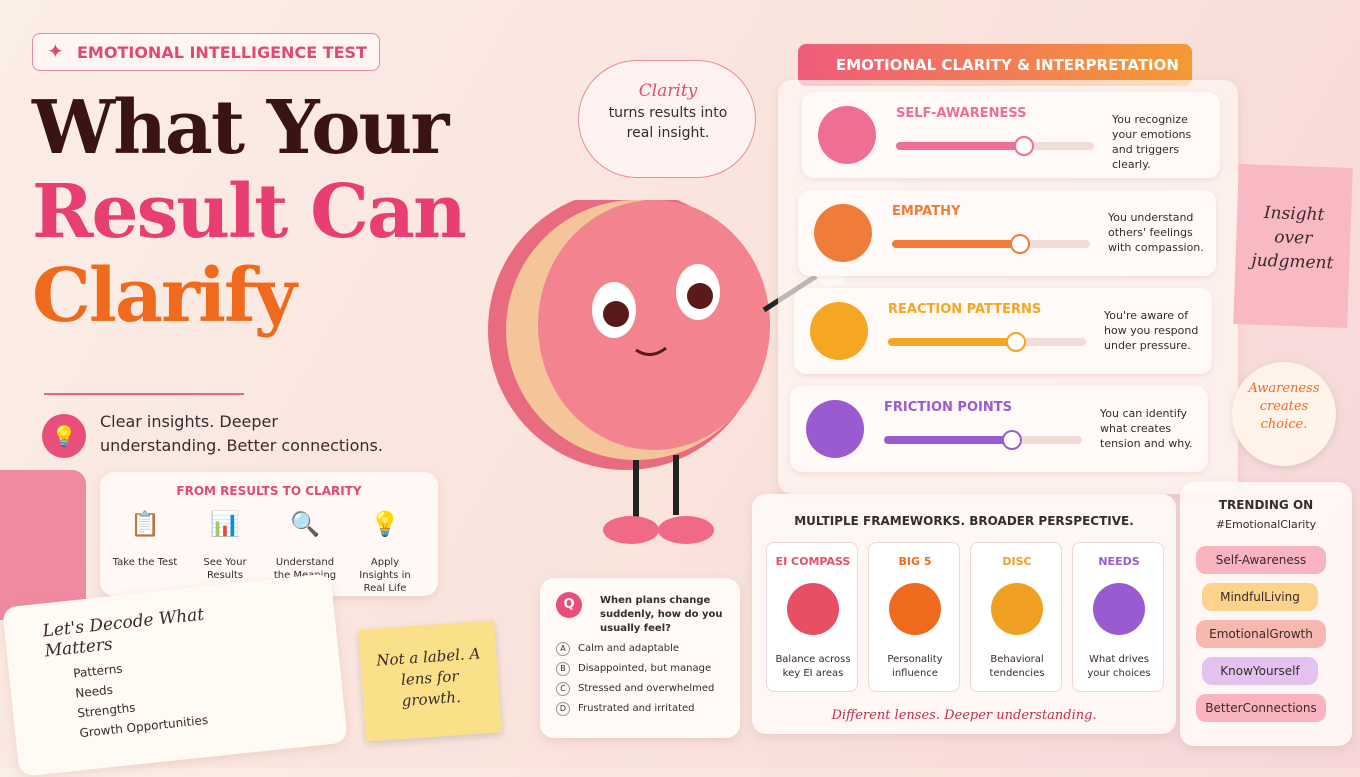 Image resolution: width=1360 pixels, height=777 pixels. What do you see at coordinates (1261, 560) in the screenshot?
I see `trend-tag: Self-Awareness` at bounding box center [1261, 560].